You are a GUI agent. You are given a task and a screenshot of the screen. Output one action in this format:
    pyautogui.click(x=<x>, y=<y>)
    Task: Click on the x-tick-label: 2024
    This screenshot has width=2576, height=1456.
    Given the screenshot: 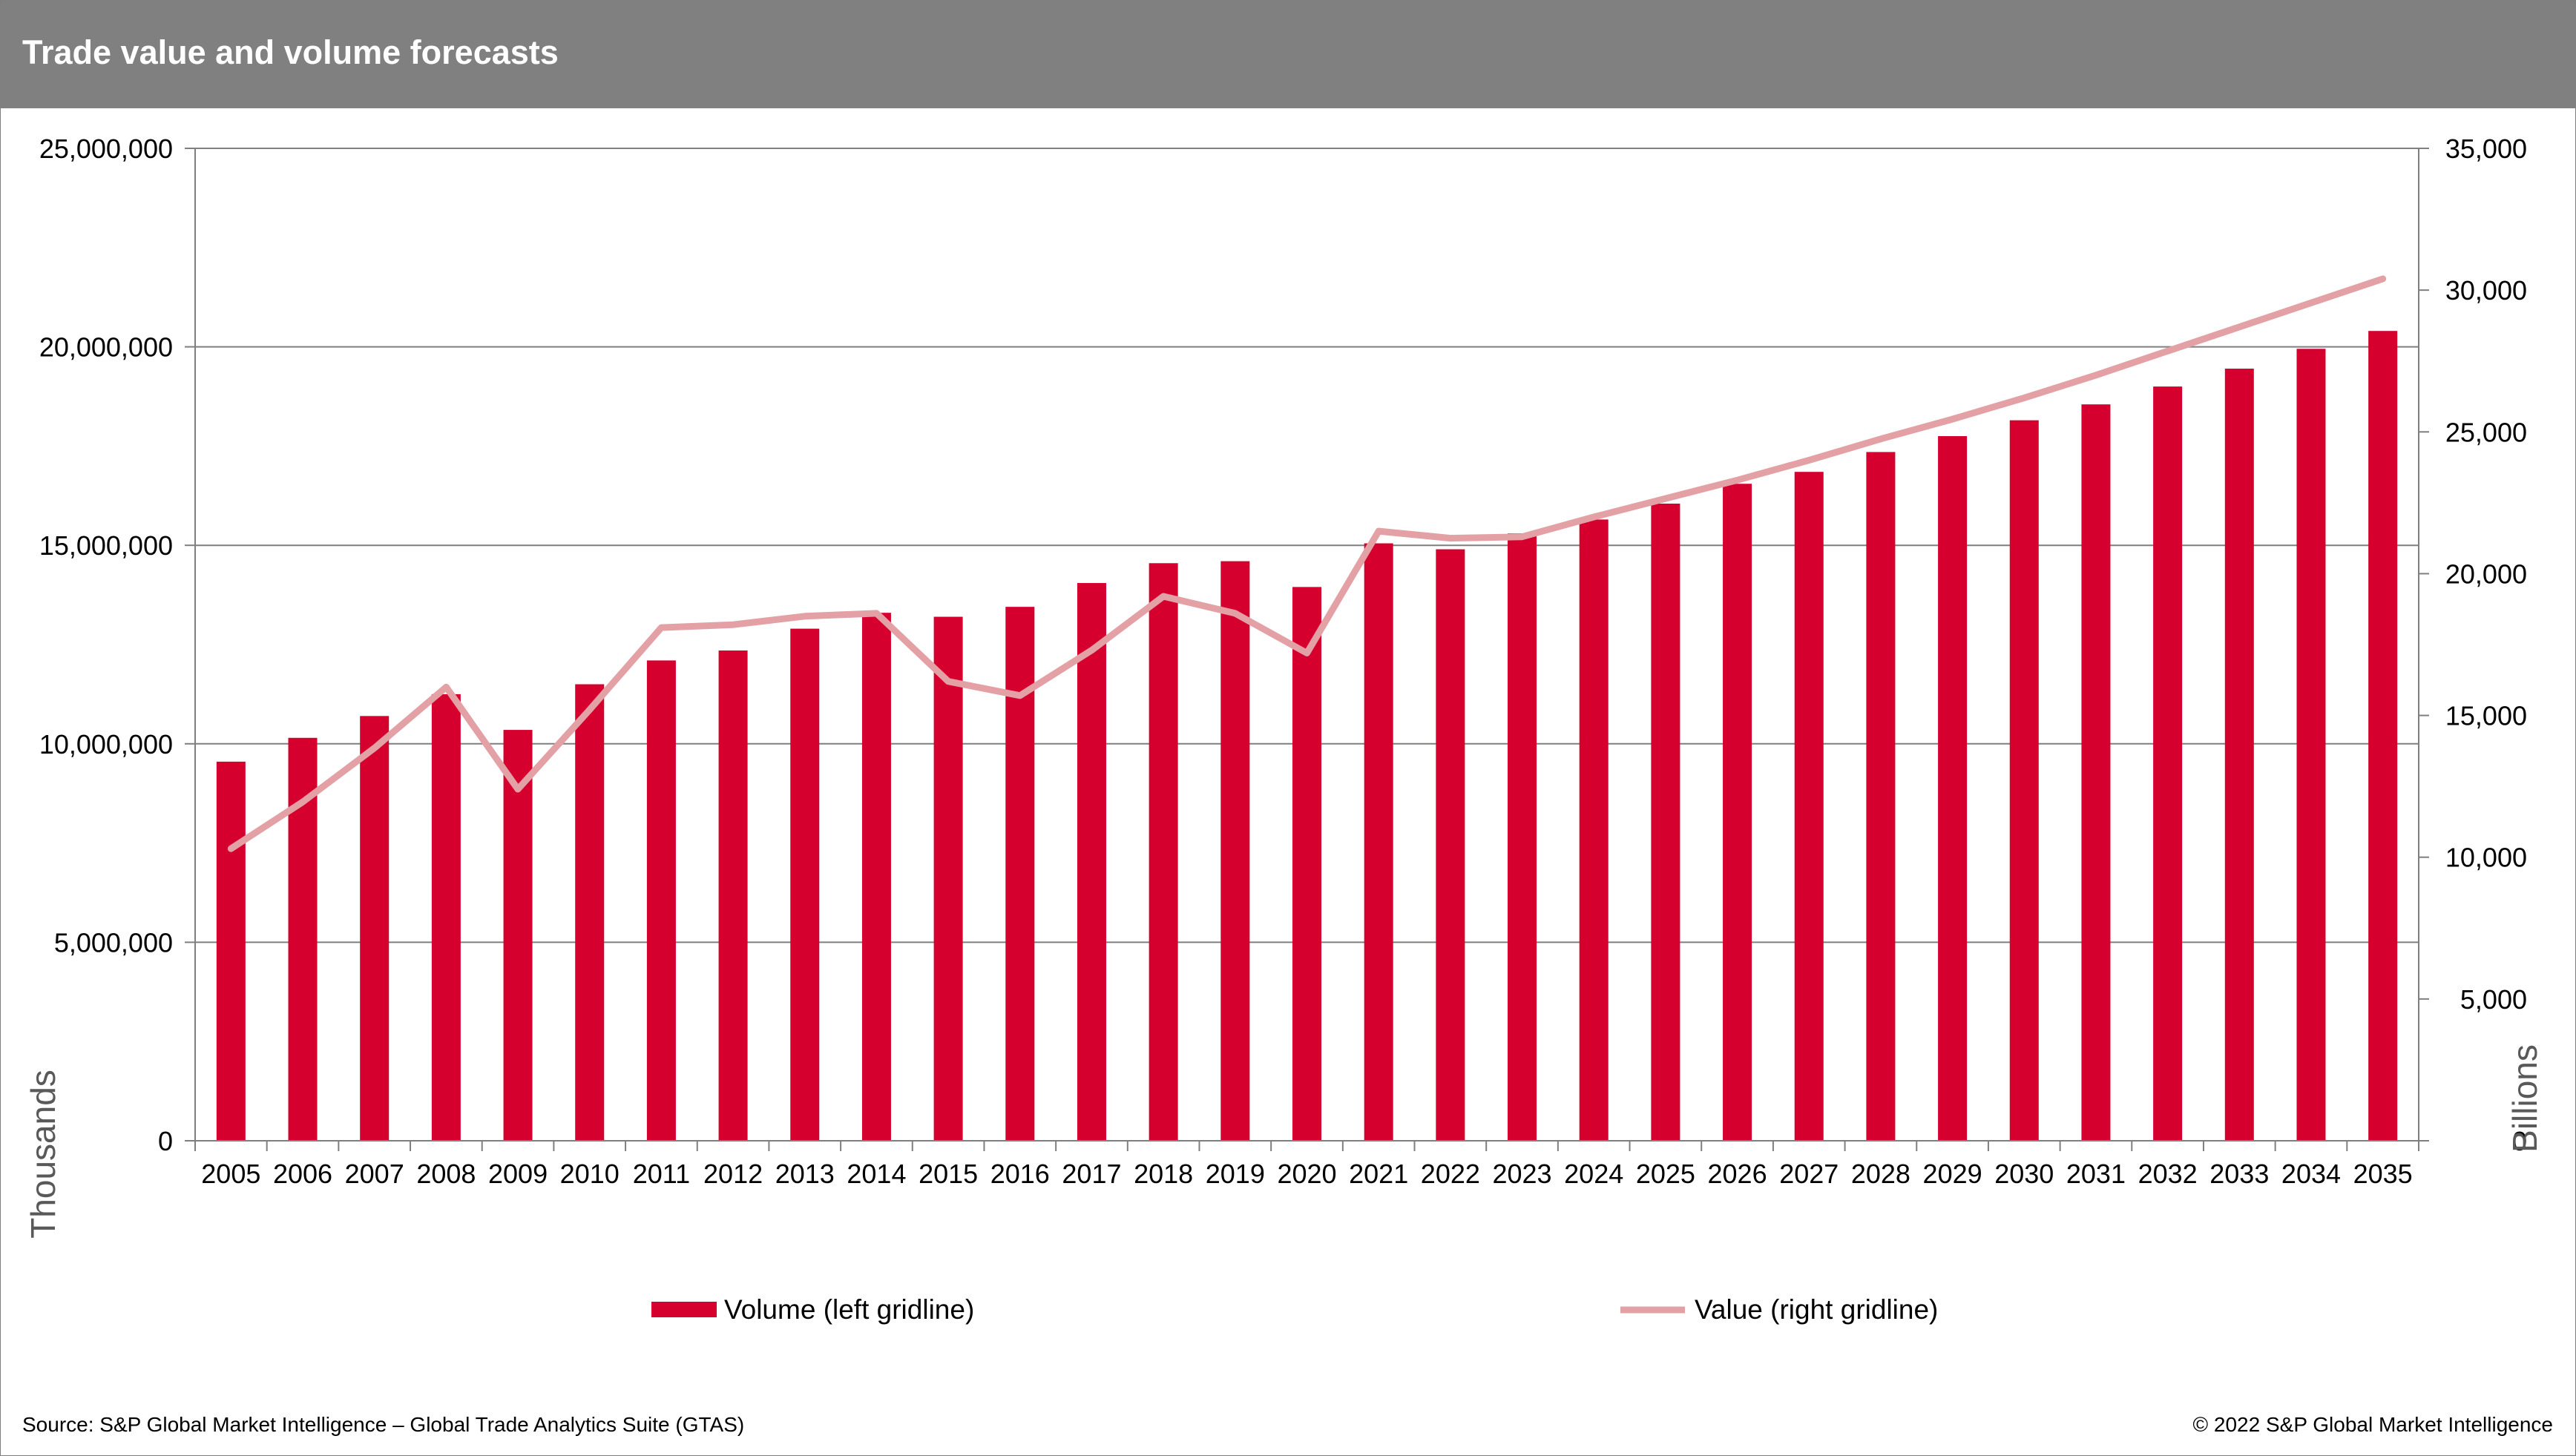 What is the action you would take?
    pyautogui.click(x=1593, y=1174)
    